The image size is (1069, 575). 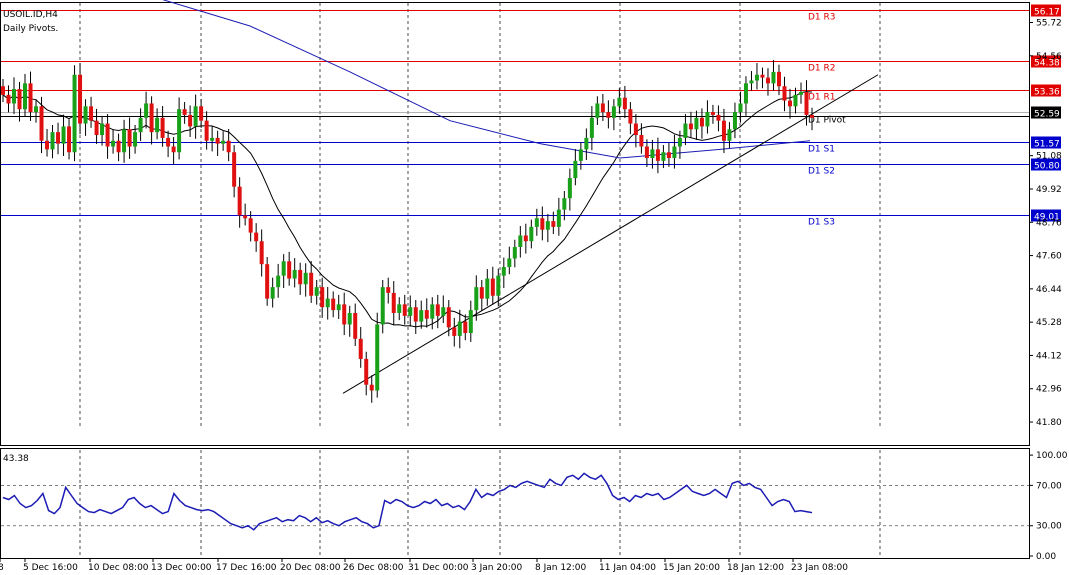 I want to click on pivot-price-label: 54.38, so click(x=1047, y=64).